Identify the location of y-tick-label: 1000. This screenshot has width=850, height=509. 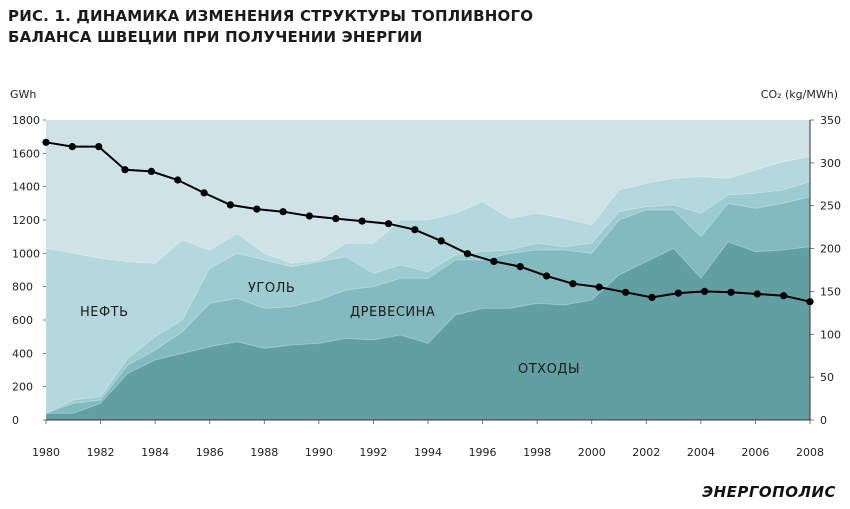
(26, 253).